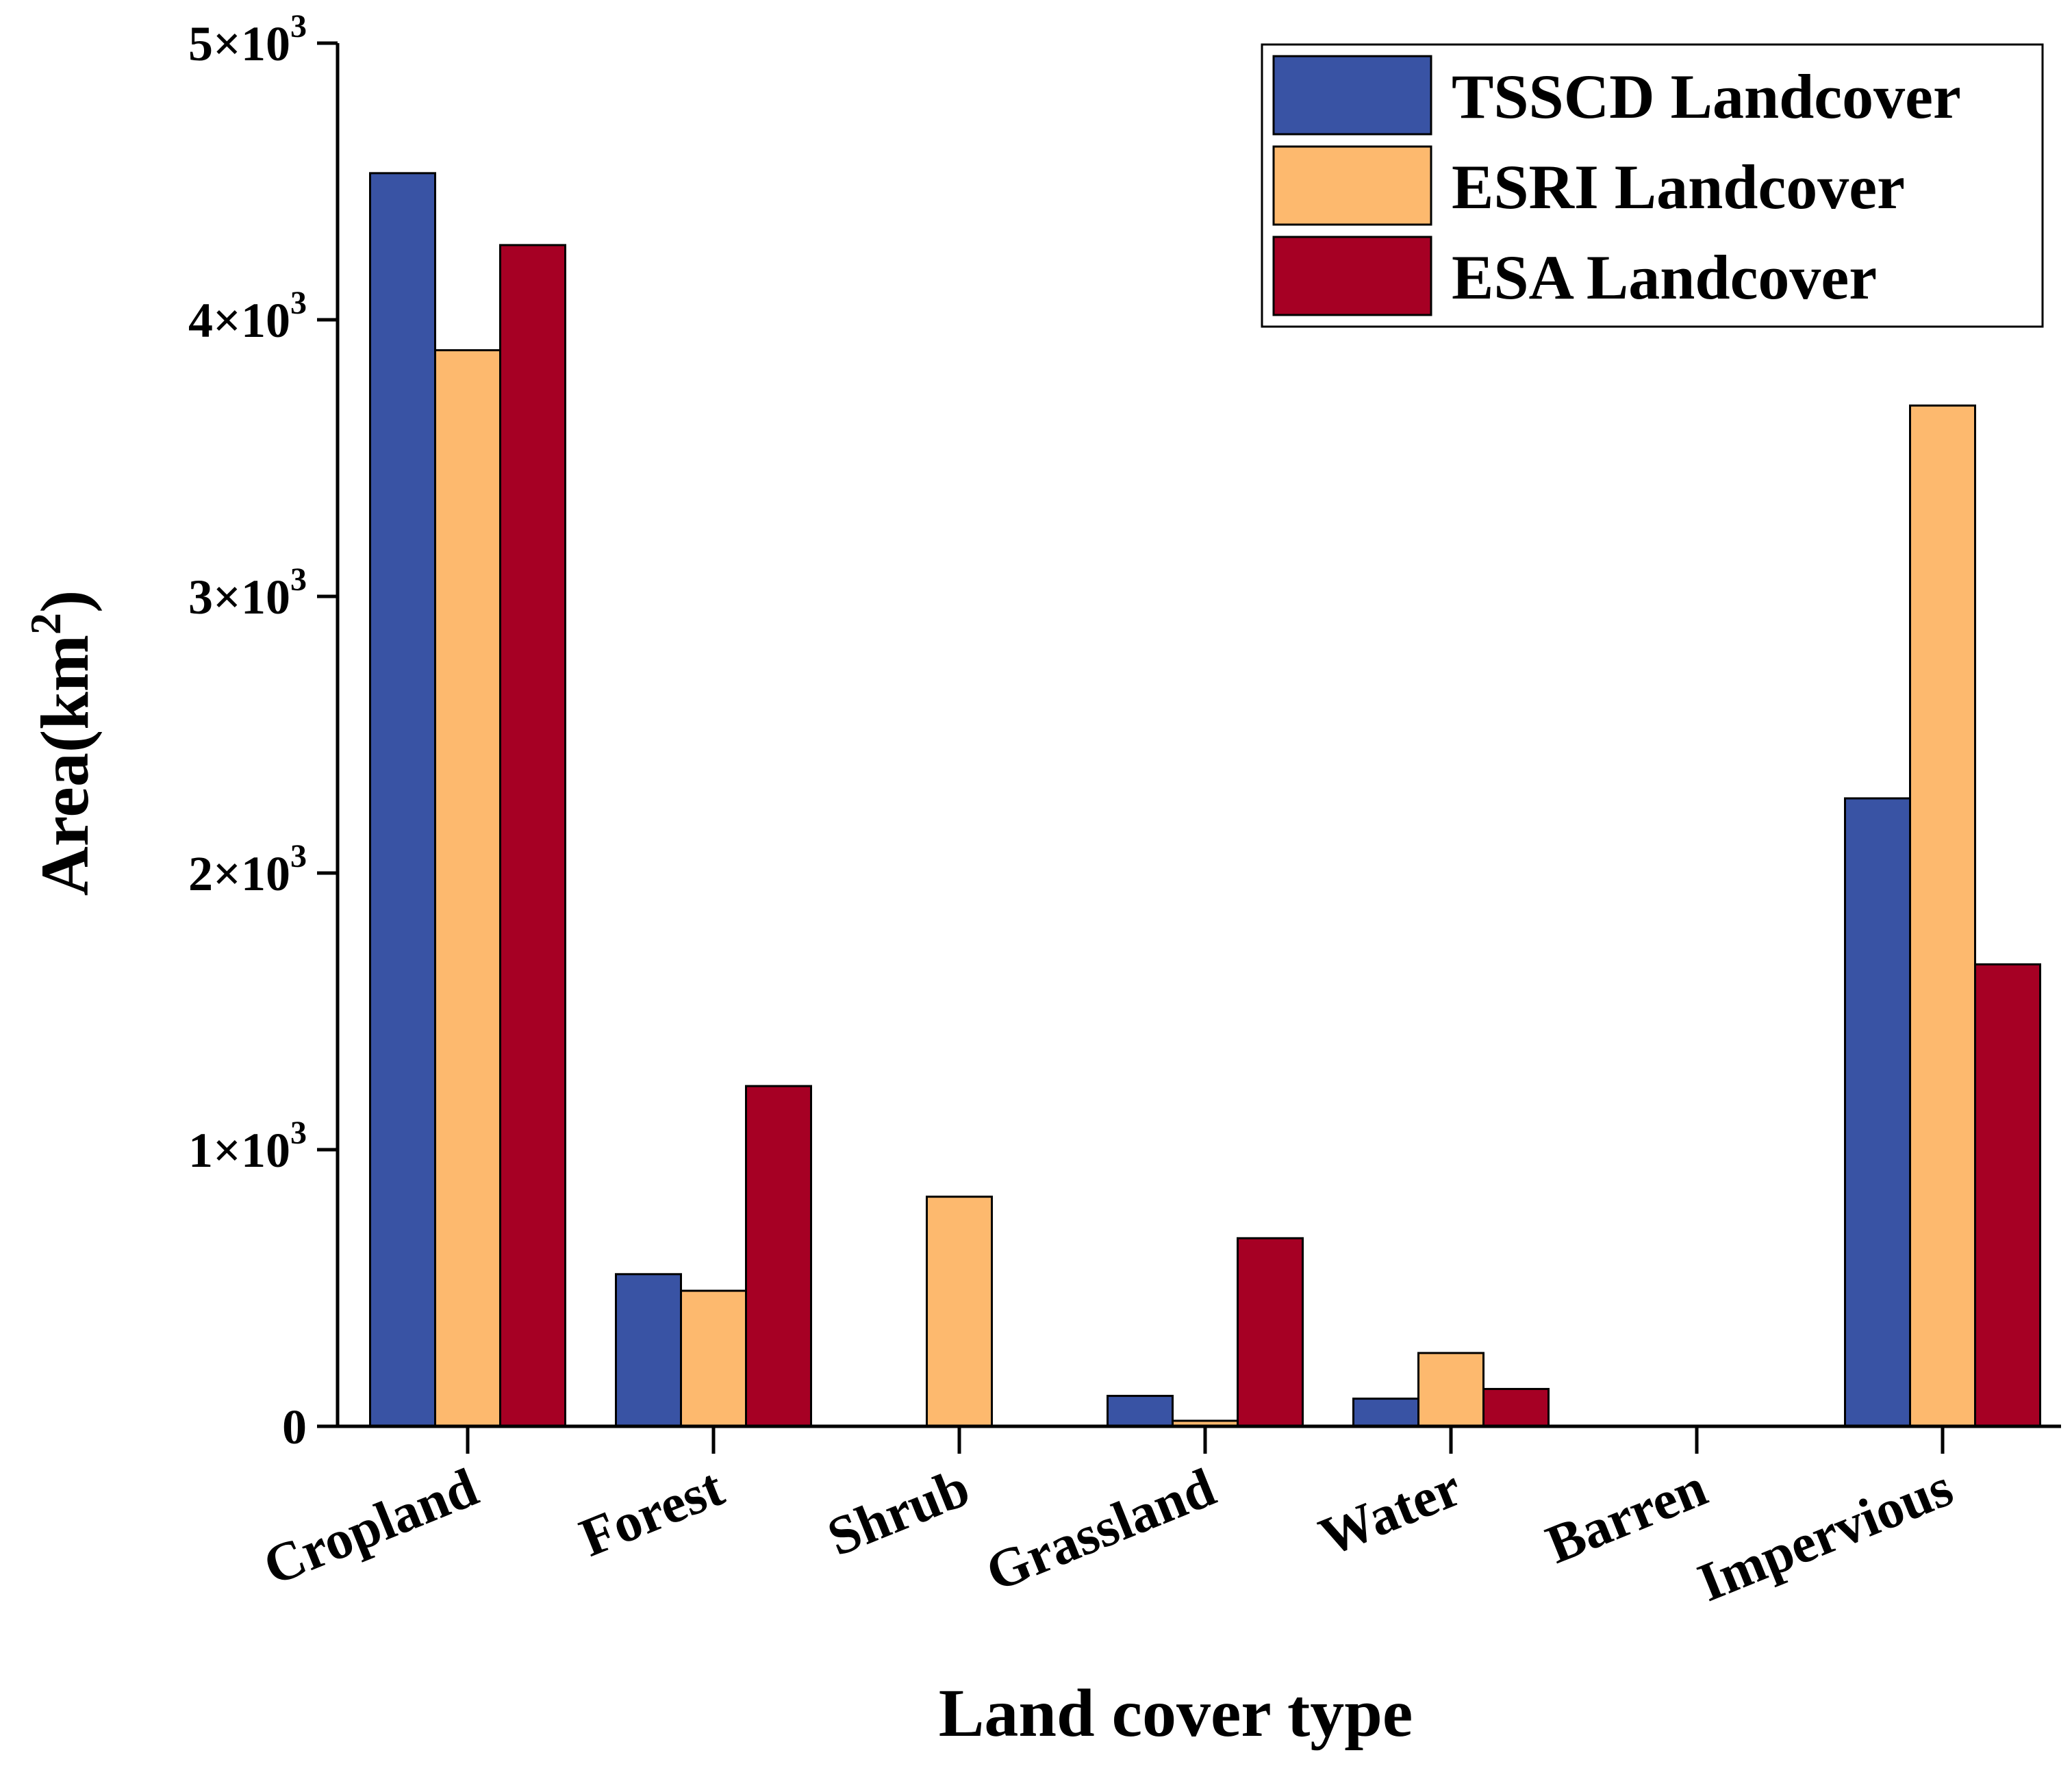  What do you see at coordinates (1390, 1512) in the screenshot?
I see `x-tick-label-water: Water` at bounding box center [1390, 1512].